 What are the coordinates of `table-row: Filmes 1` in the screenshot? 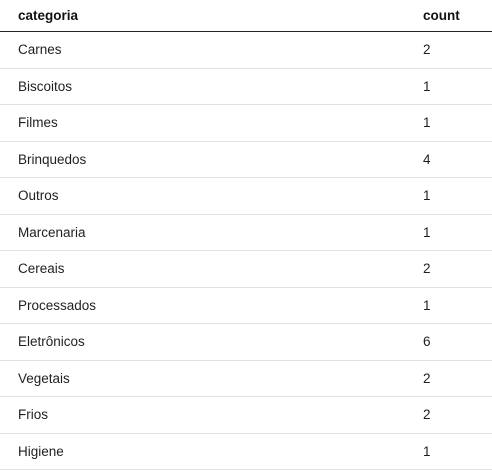 It's located at (246, 123).